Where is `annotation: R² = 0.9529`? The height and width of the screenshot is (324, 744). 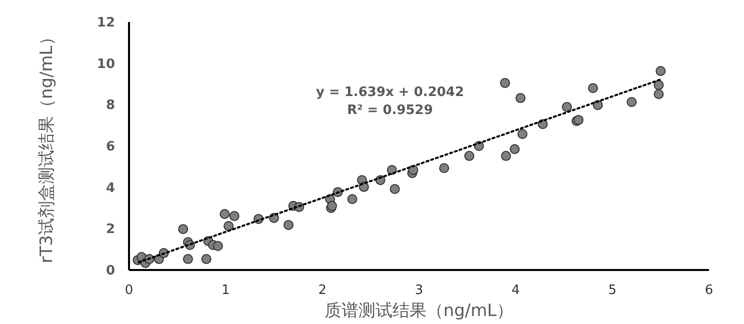
annotation: R² = 0.9529 is located at coordinates (390, 110).